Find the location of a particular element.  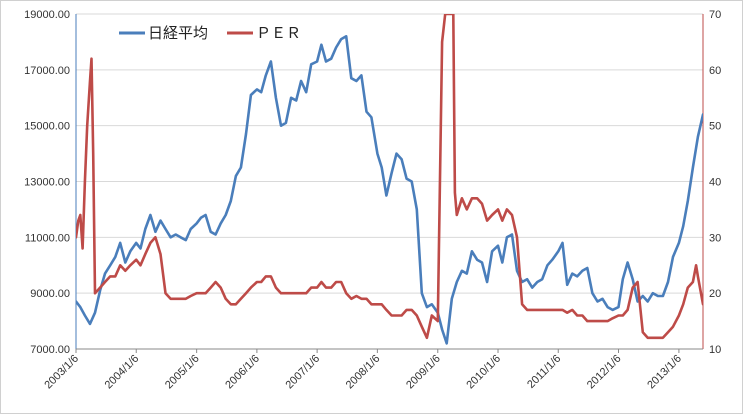

legend: 日経平均 ＰＥＲ is located at coordinates (210, 33).